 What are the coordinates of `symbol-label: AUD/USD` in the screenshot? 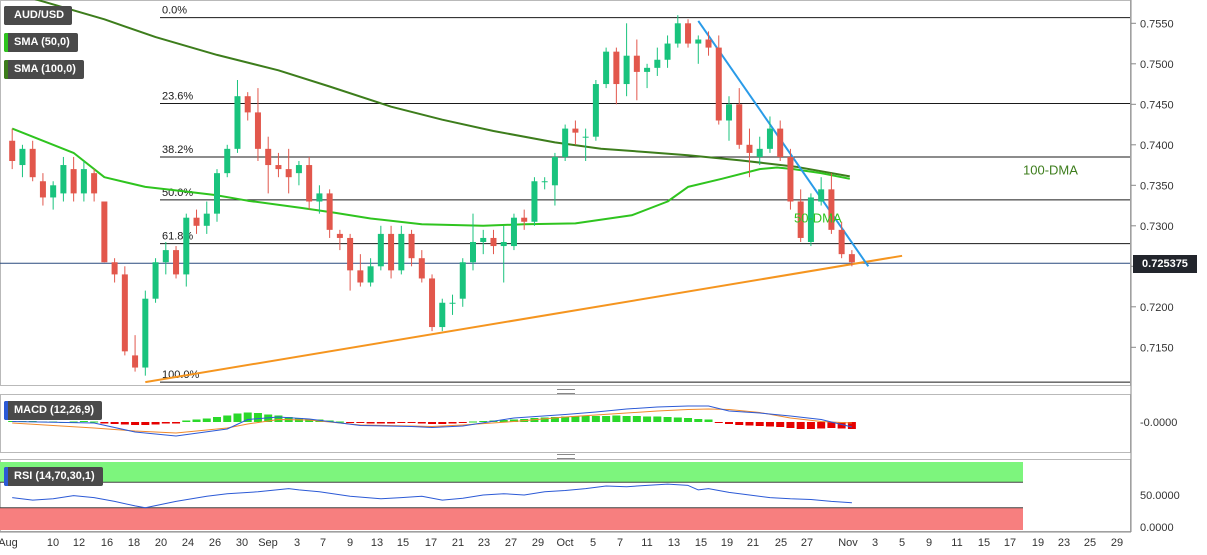 It's located at (39, 15).